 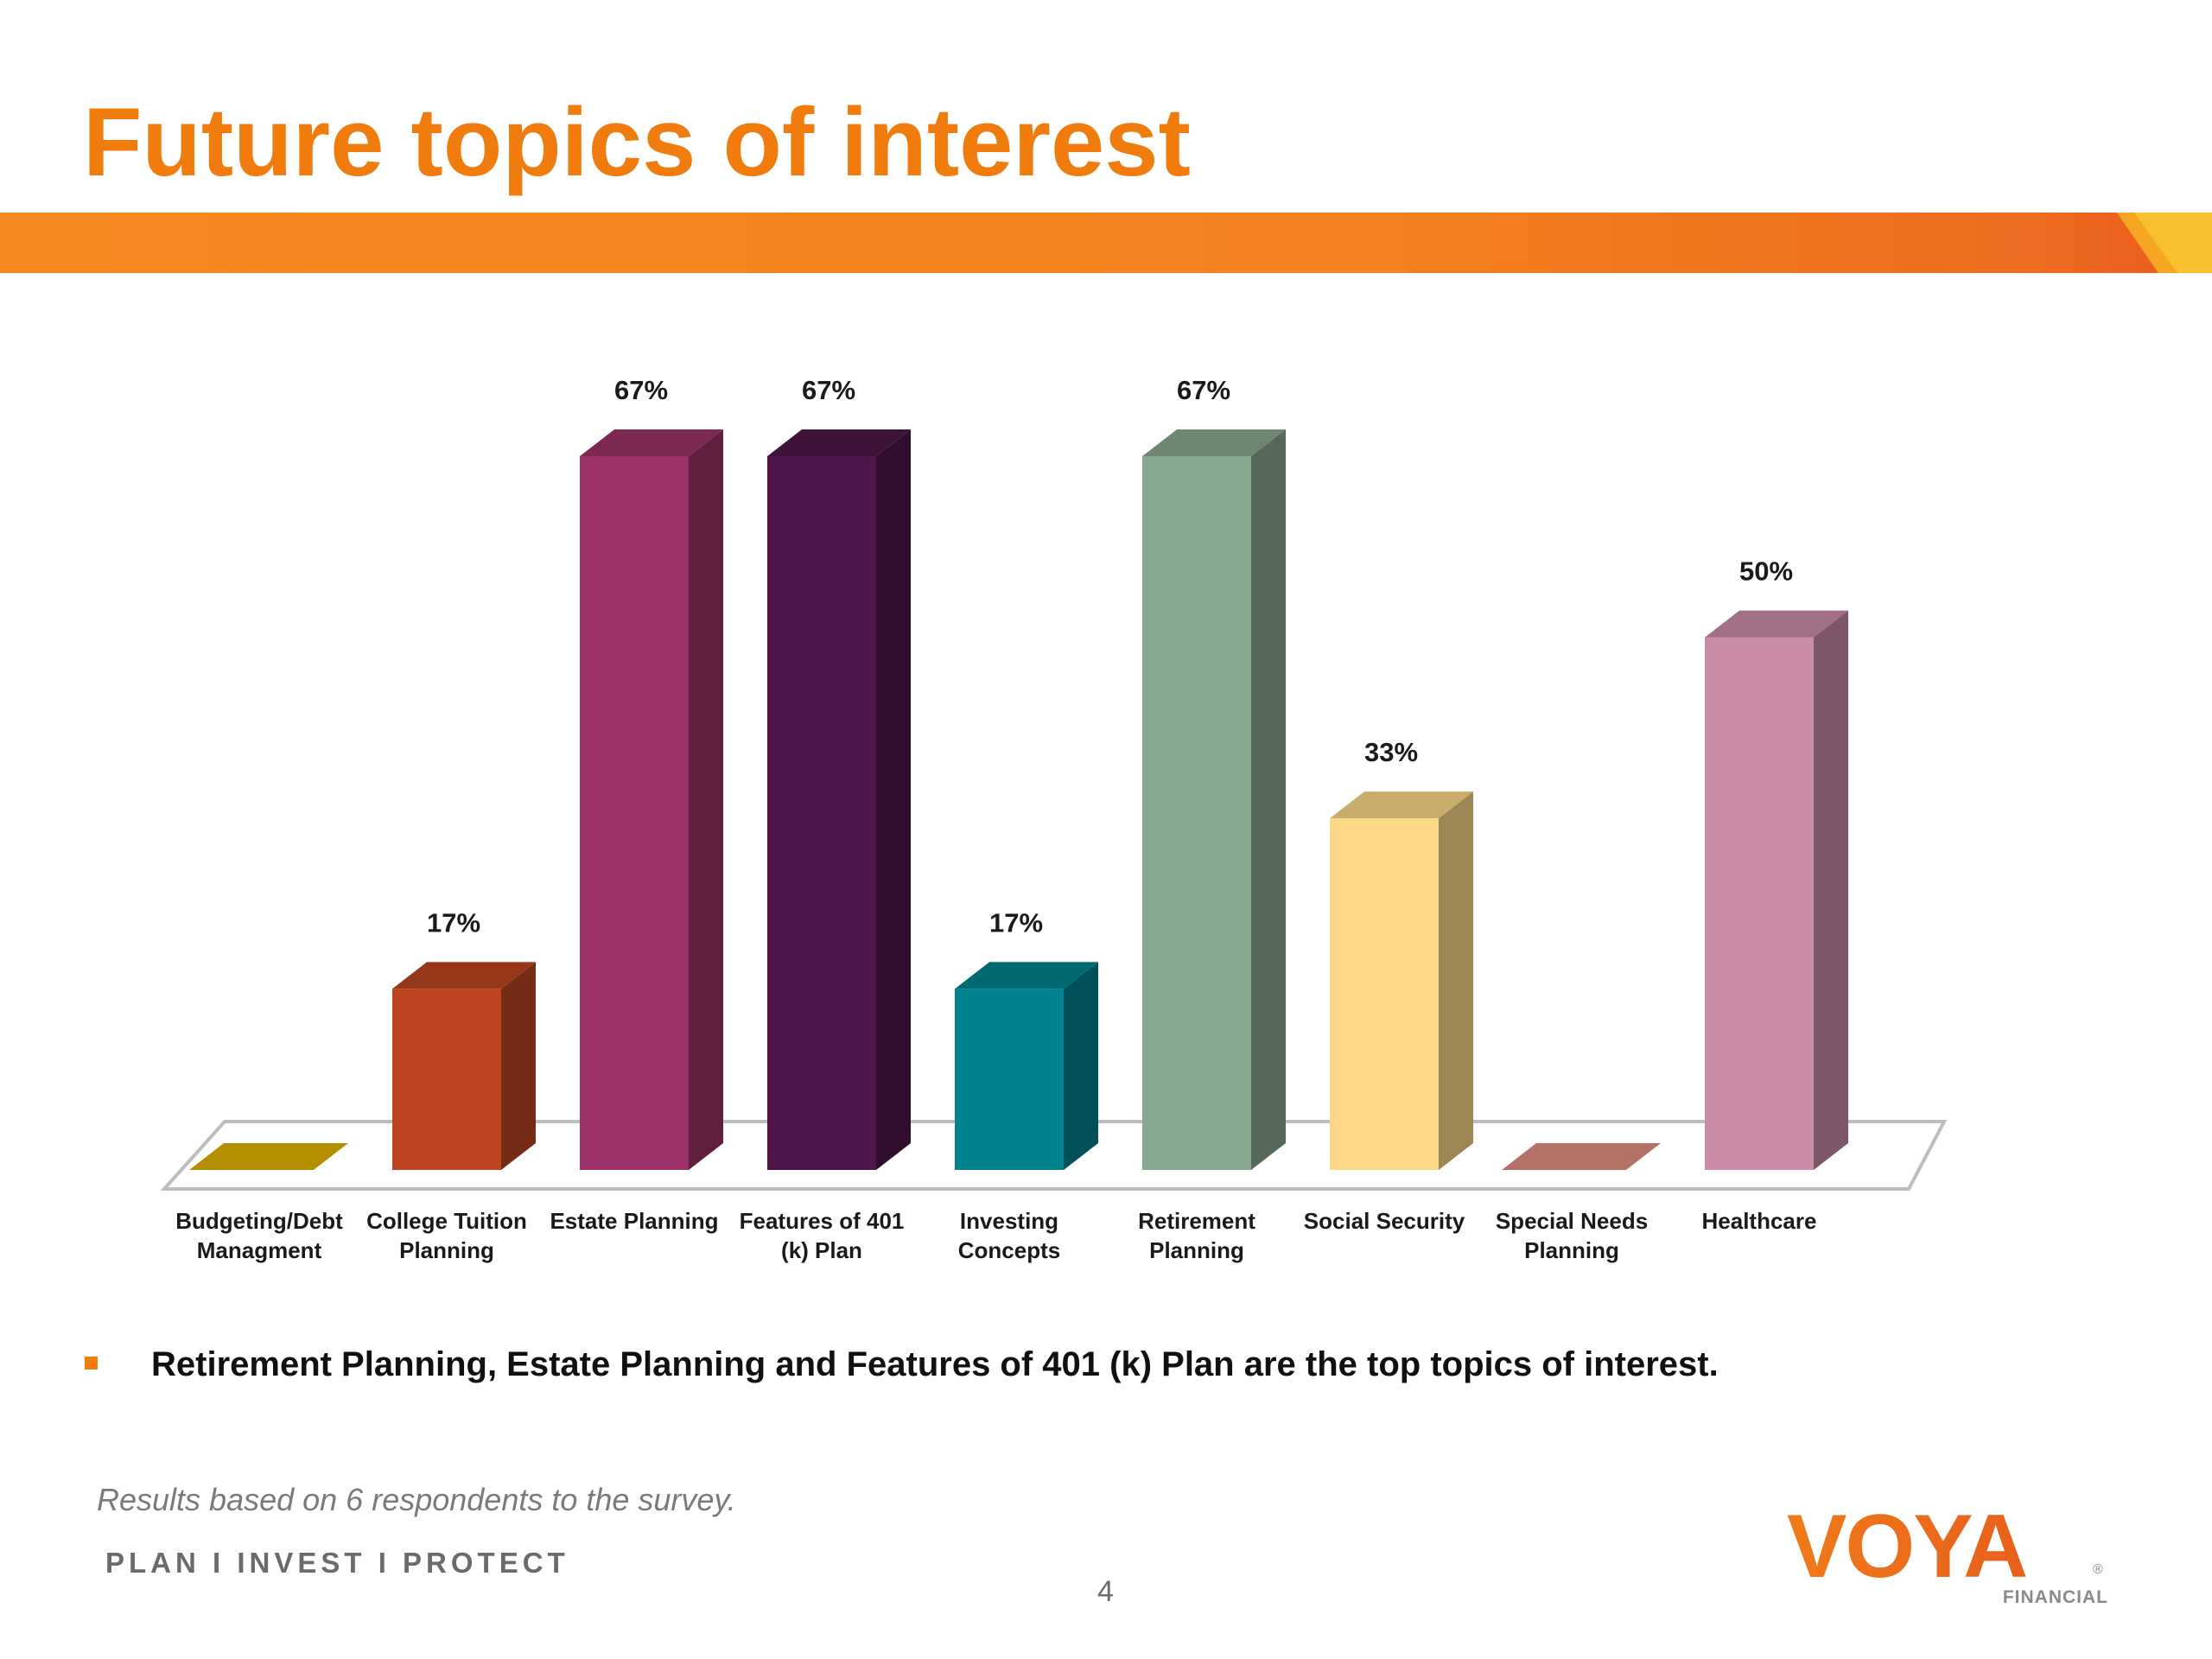 What do you see at coordinates (259, 1221) in the screenshot?
I see `category-label-line: Budgeting/Debt` at bounding box center [259, 1221].